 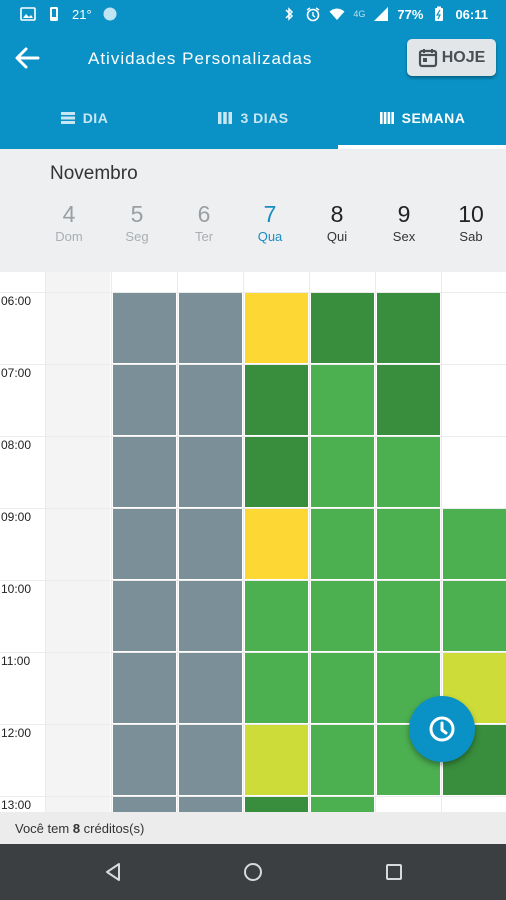 I want to click on day-header-sab: 10 Sab, so click(x=471, y=222).